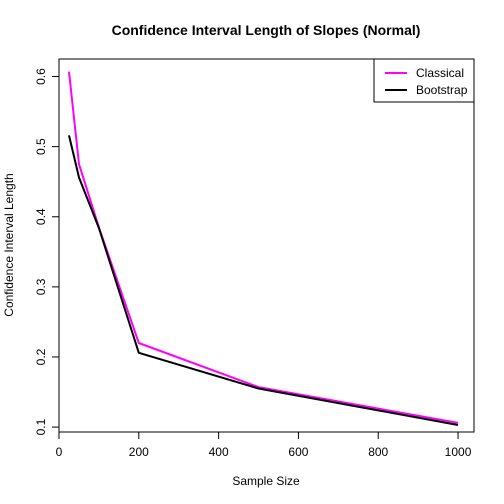  What do you see at coordinates (41, 146) in the screenshot?
I see `y-tick-label-4: 0.5` at bounding box center [41, 146].